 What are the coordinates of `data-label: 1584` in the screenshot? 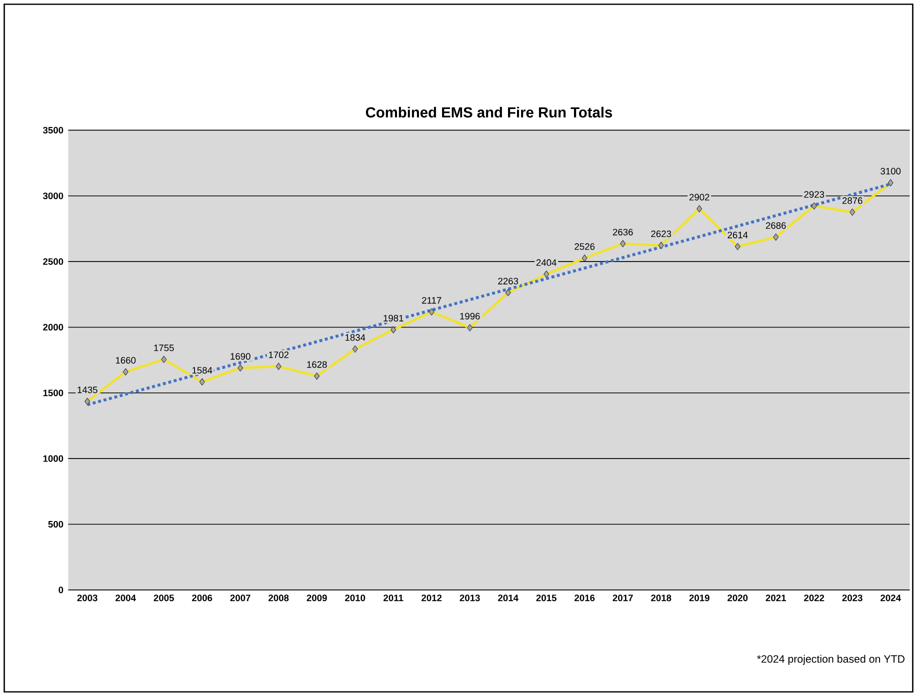 It's located at (202, 370).